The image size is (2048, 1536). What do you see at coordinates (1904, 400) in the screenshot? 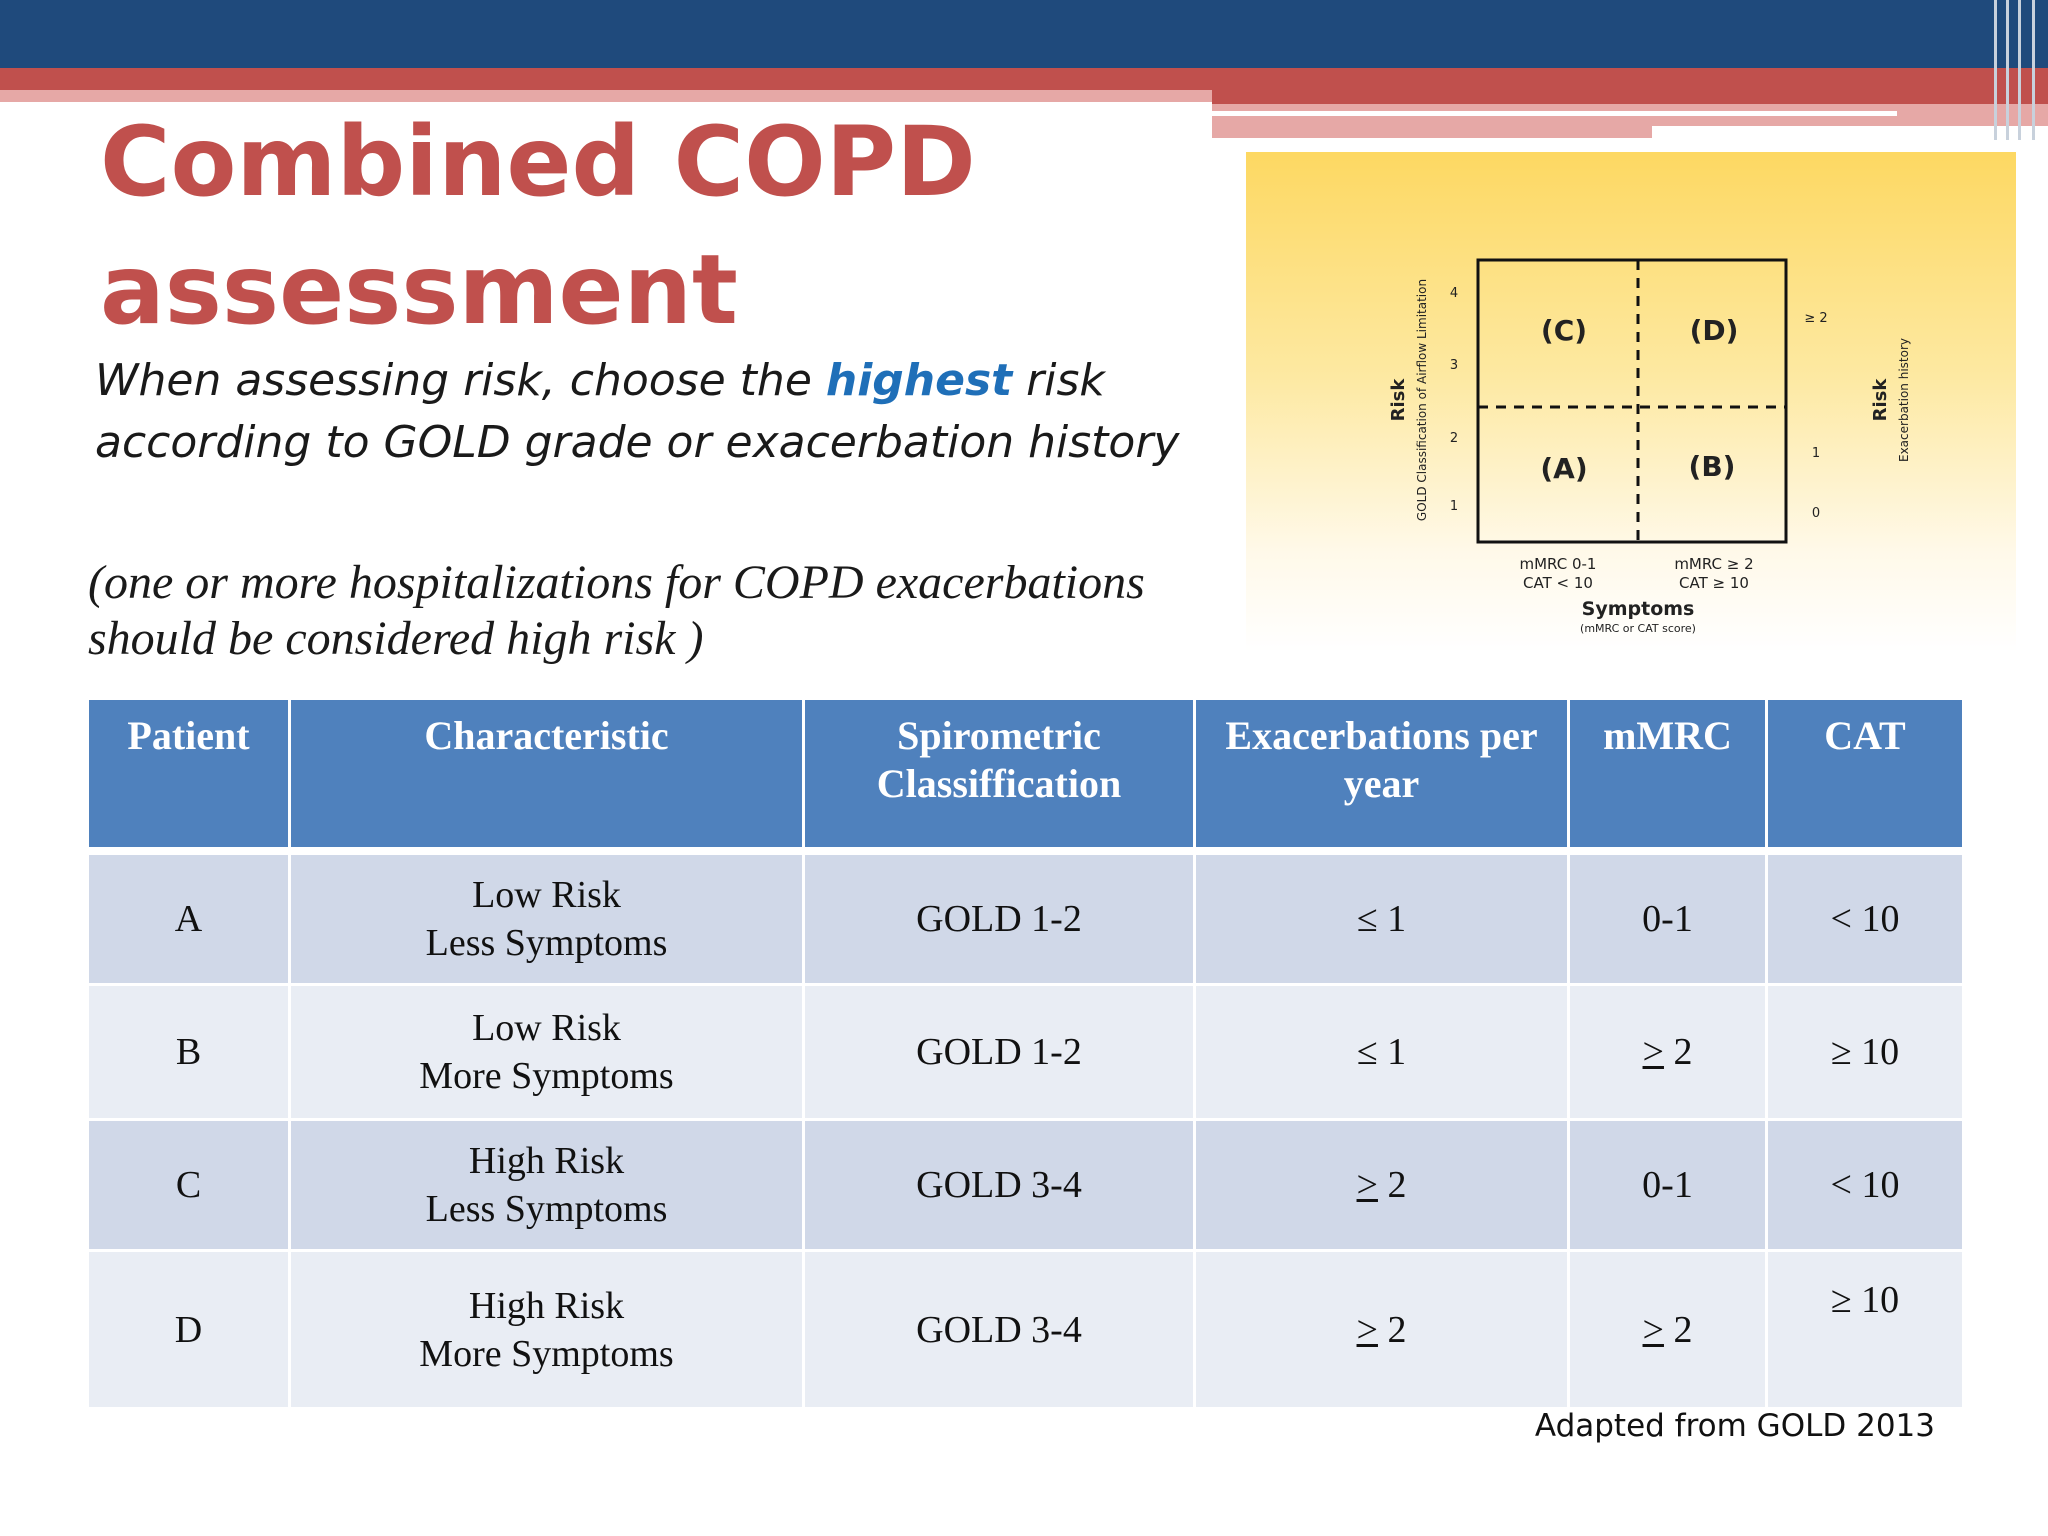
I see `right-axis-subtitle: Exacerbation history` at bounding box center [1904, 400].